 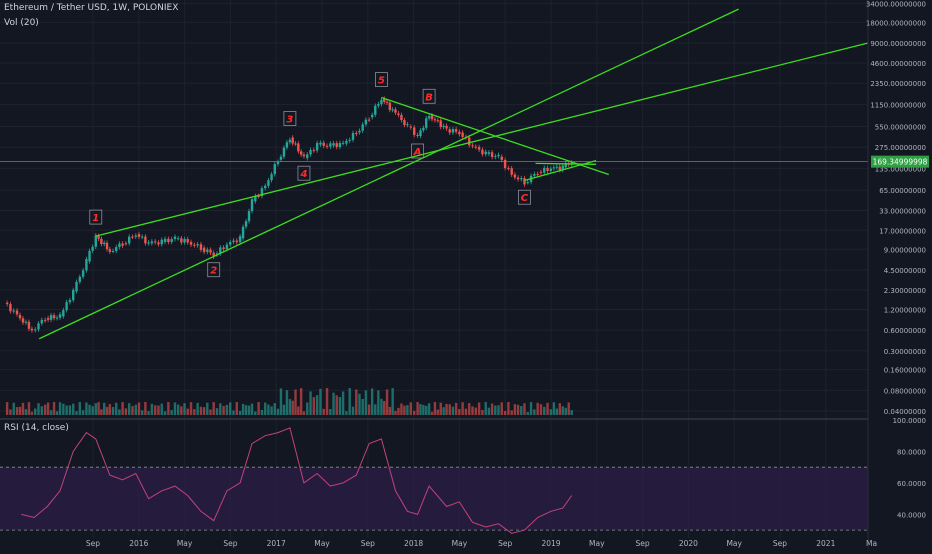 I want to click on wave-label-a: A, so click(x=417, y=152).